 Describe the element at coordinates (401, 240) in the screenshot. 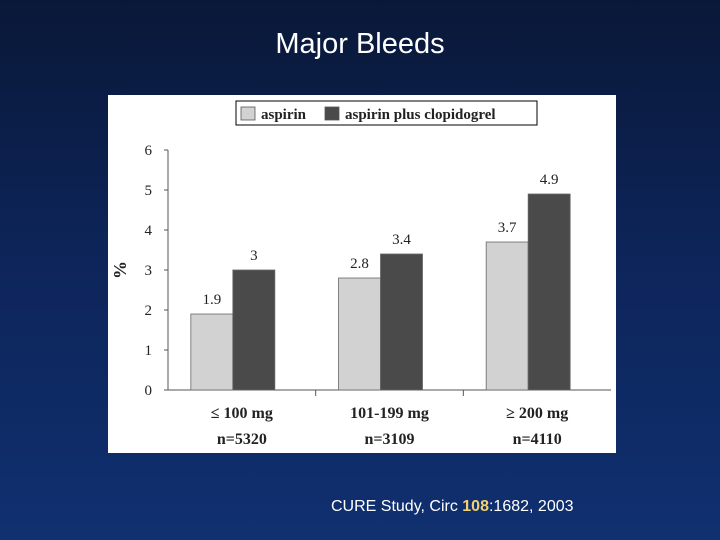

I see `data-label: 3.4` at that location.